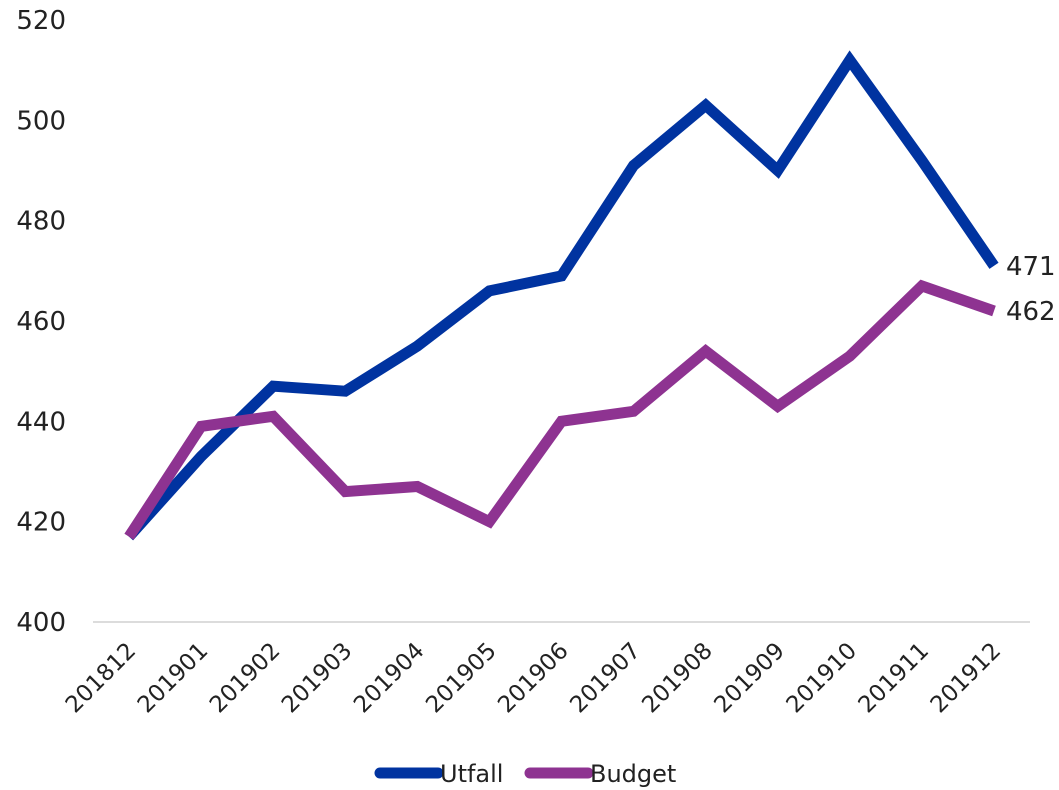 The width and height of the screenshot is (1059, 790). Describe the element at coordinates (41, 21) in the screenshot. I see `y-tick-label: 520` at that location.